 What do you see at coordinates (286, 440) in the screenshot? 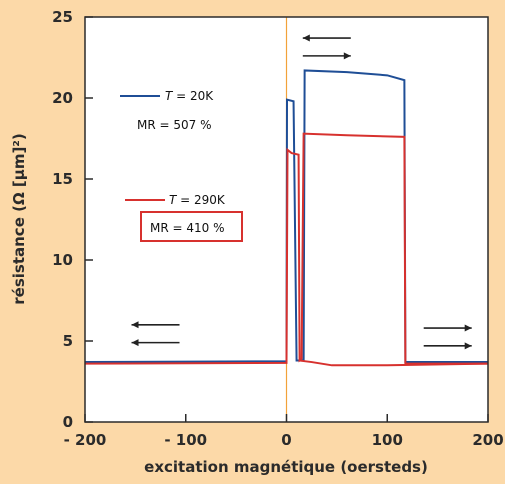
I see `x-tick-label: 0` at bounding box center [286, 440].